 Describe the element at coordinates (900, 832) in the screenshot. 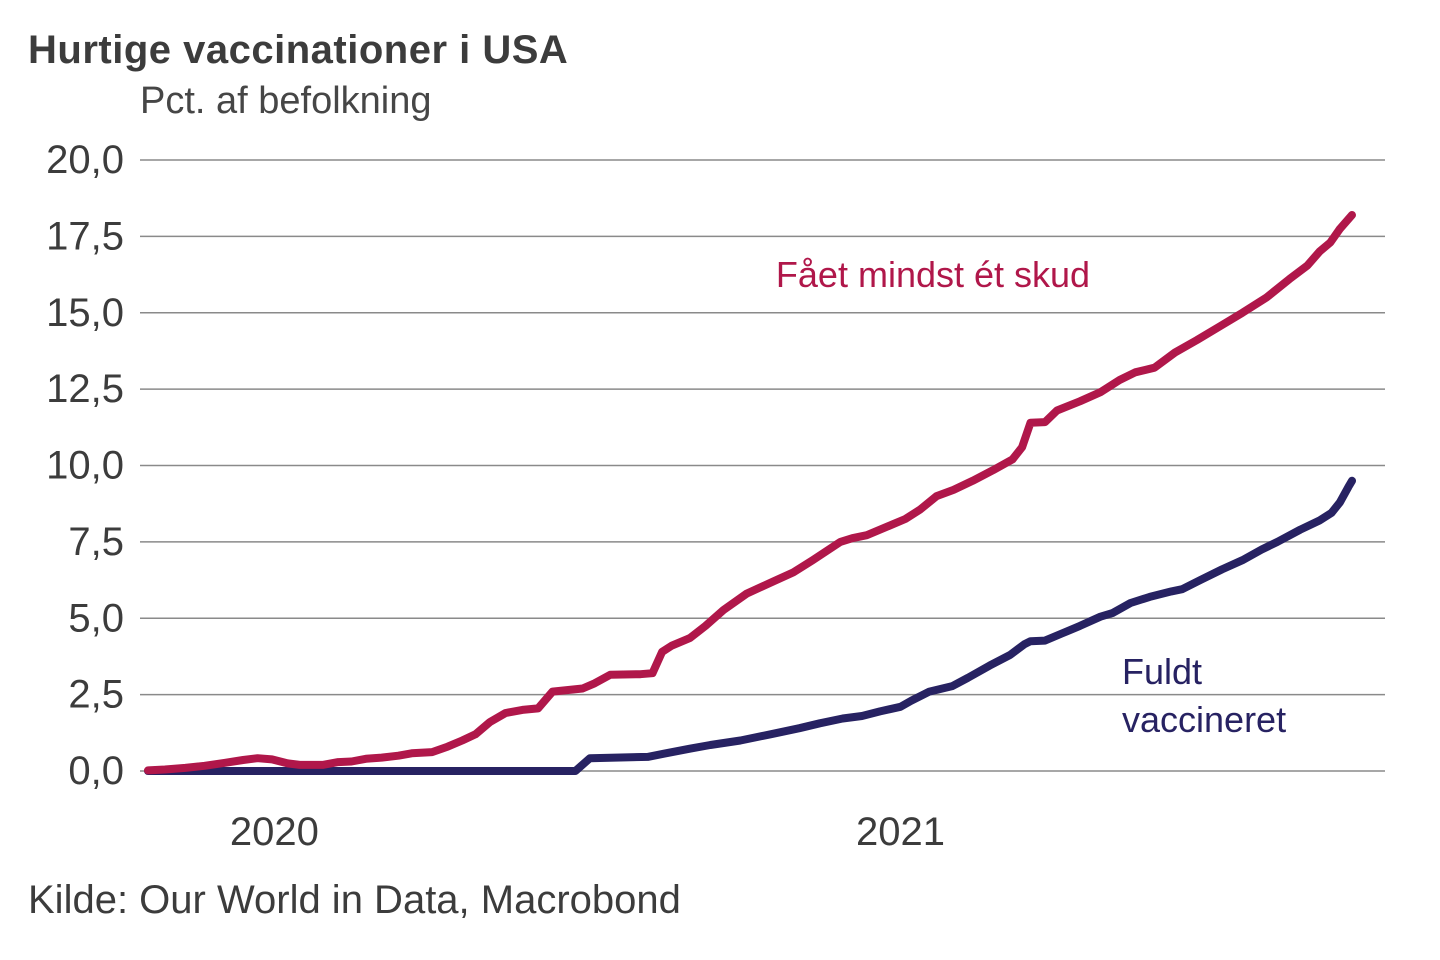

I see `x-tick-label: 2021` at that location.